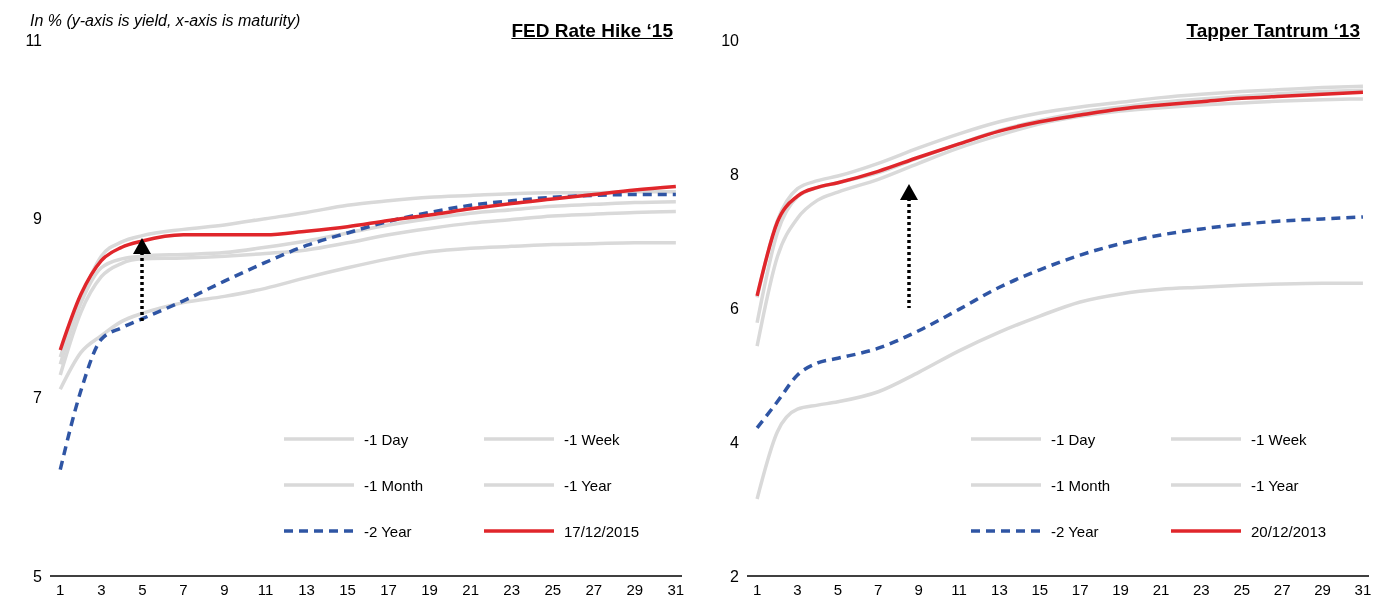  I want to click on y-tick-label: 7, so click(38, 398).